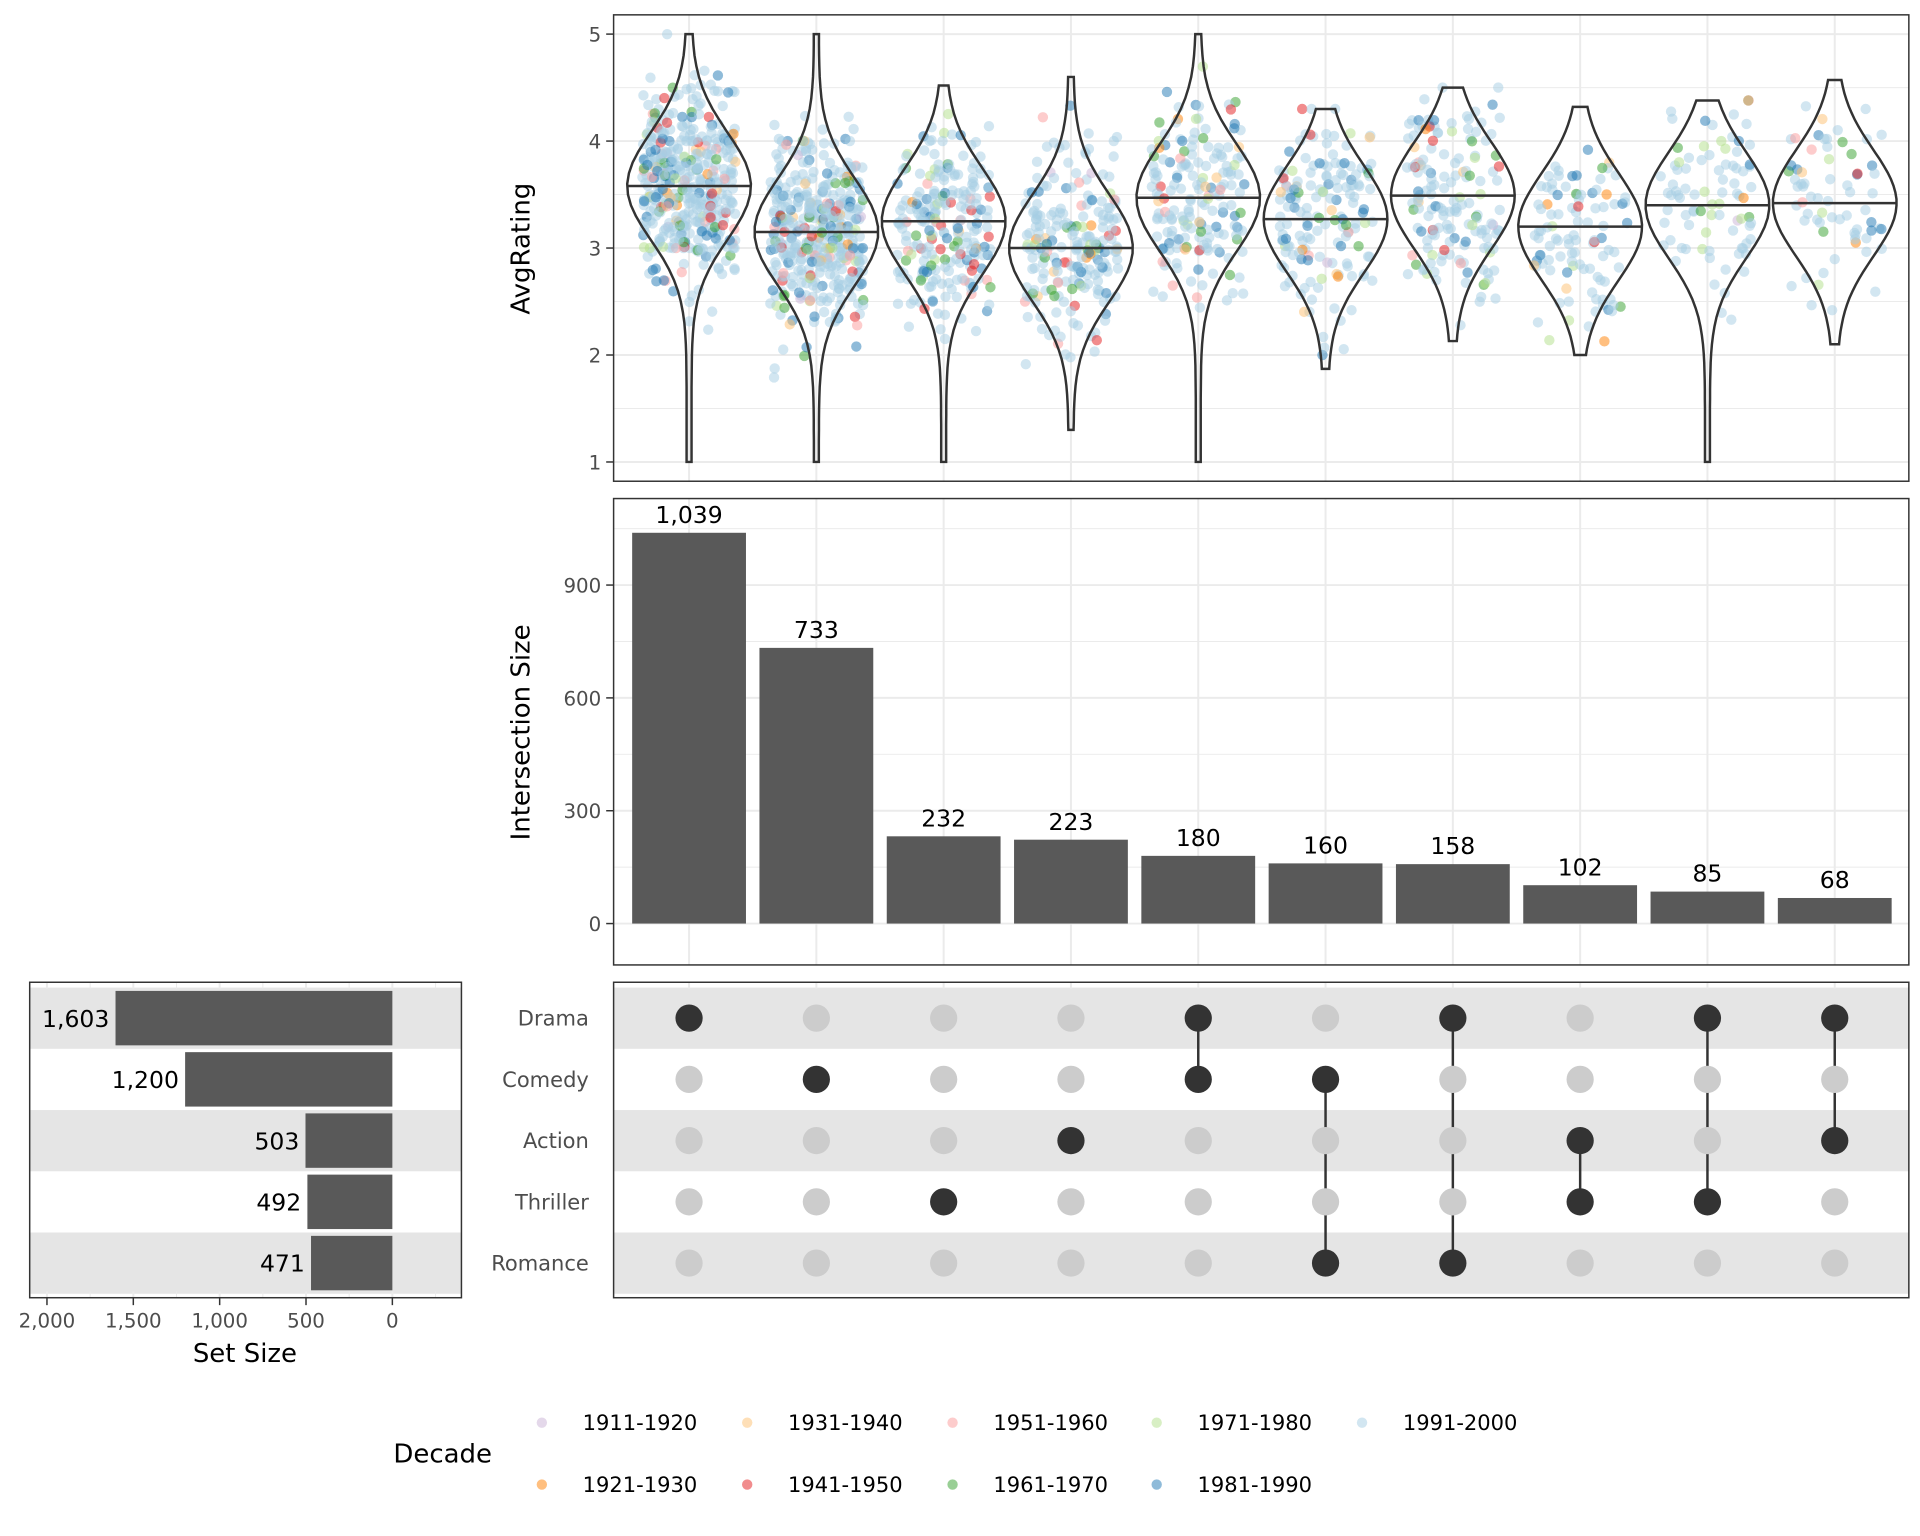  What do you see at coordinates (595, 355) in the screenshot?
I see `y-tick-label: 2` at bounding box center [595, 355].